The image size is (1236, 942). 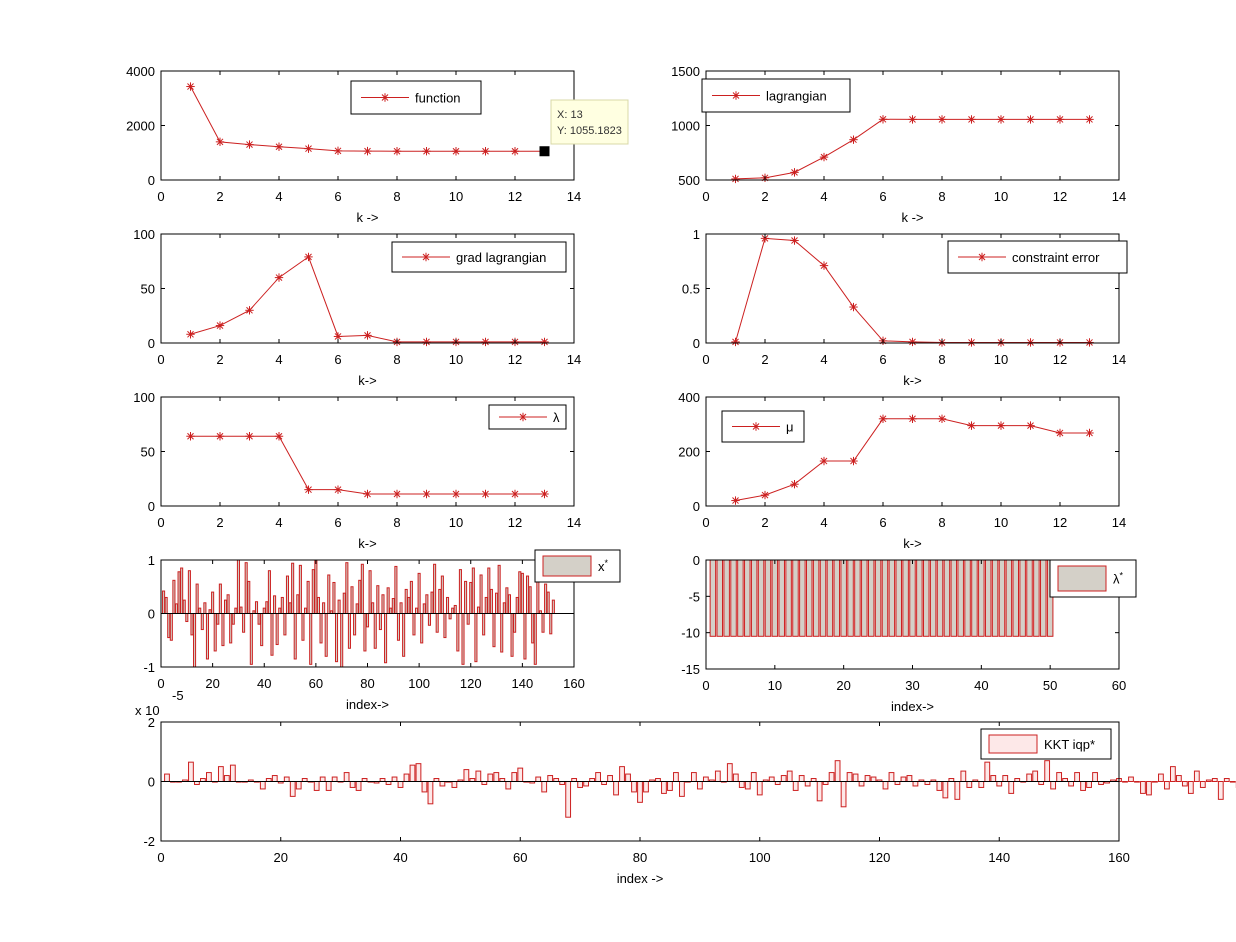 I want to click on legend: μ, so click(x=763, y=426).